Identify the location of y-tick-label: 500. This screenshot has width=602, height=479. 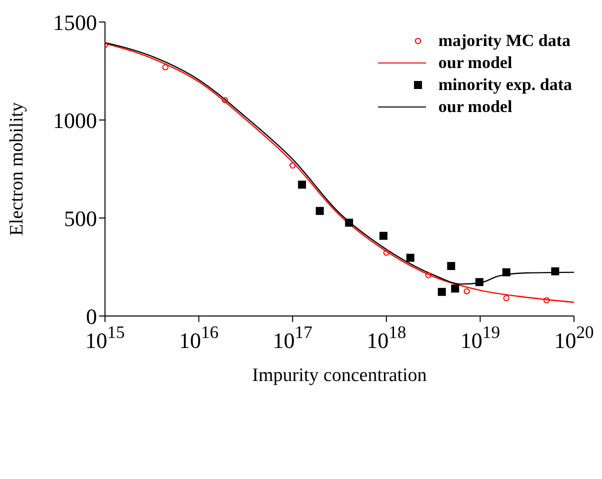
(80, 218).